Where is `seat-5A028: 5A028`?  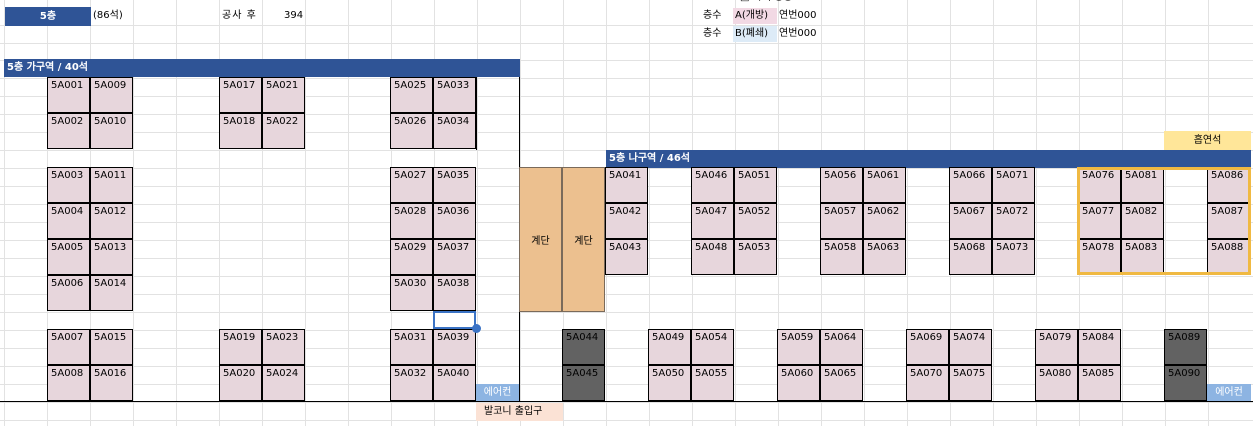 seat-5A028: 5A028 is located at coordinates (411, 221).